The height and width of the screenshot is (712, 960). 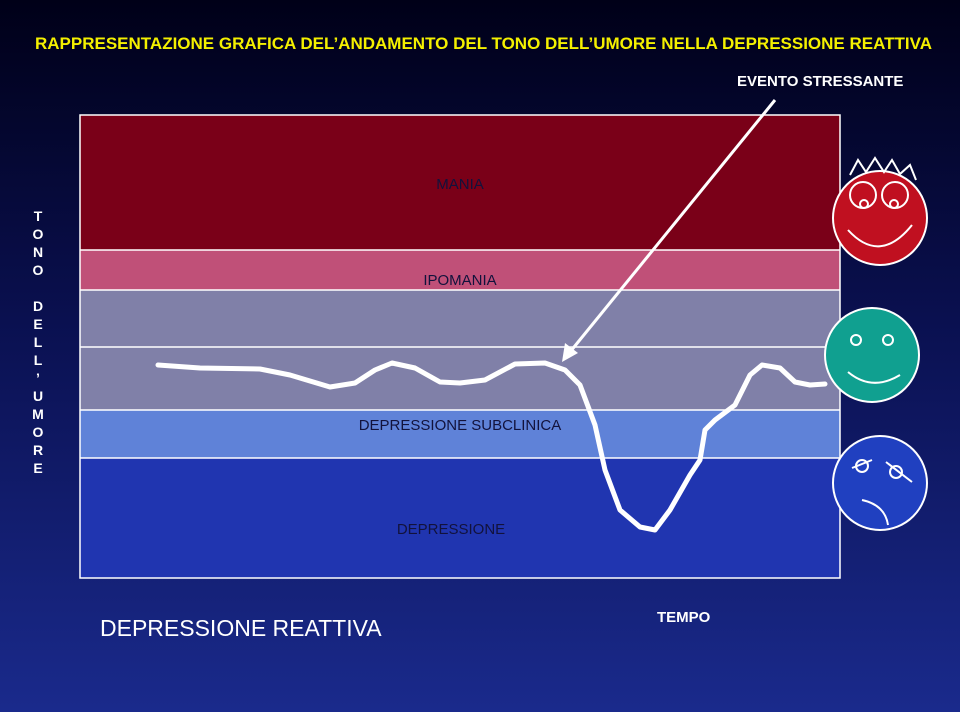 I want to click on x-axis-label: TEMPO, so click(x=684, y=617).